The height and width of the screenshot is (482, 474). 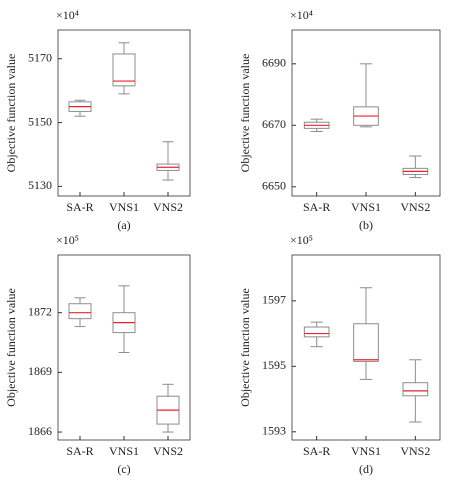 What do you see at coordinates (274, 431) in the screenshot?
I see `y-tick-label: 1593` at bounding box center [274, 431].